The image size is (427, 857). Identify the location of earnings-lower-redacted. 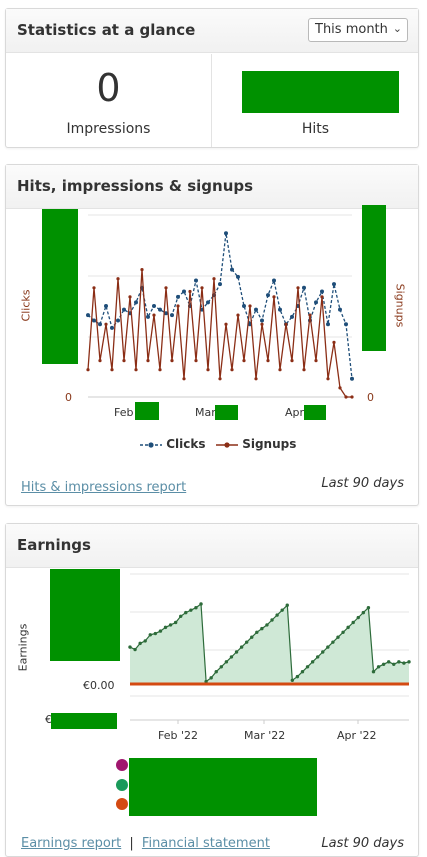
(84, 721).